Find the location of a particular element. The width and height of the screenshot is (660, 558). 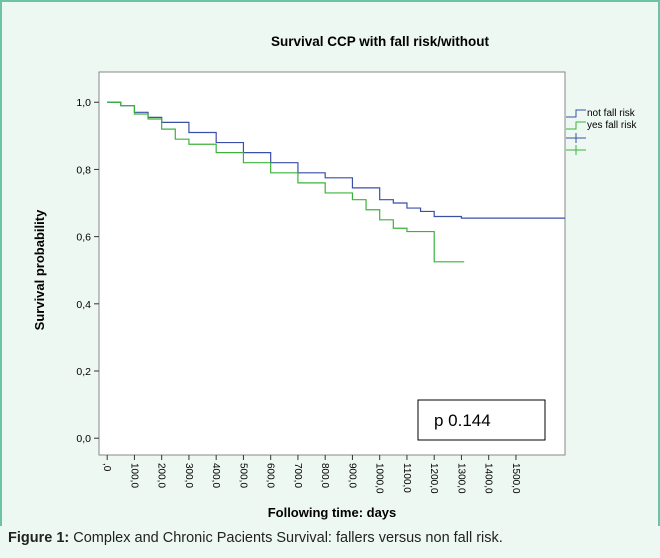

x-tick-label: 800,0 is located at coordinates (324, 475).